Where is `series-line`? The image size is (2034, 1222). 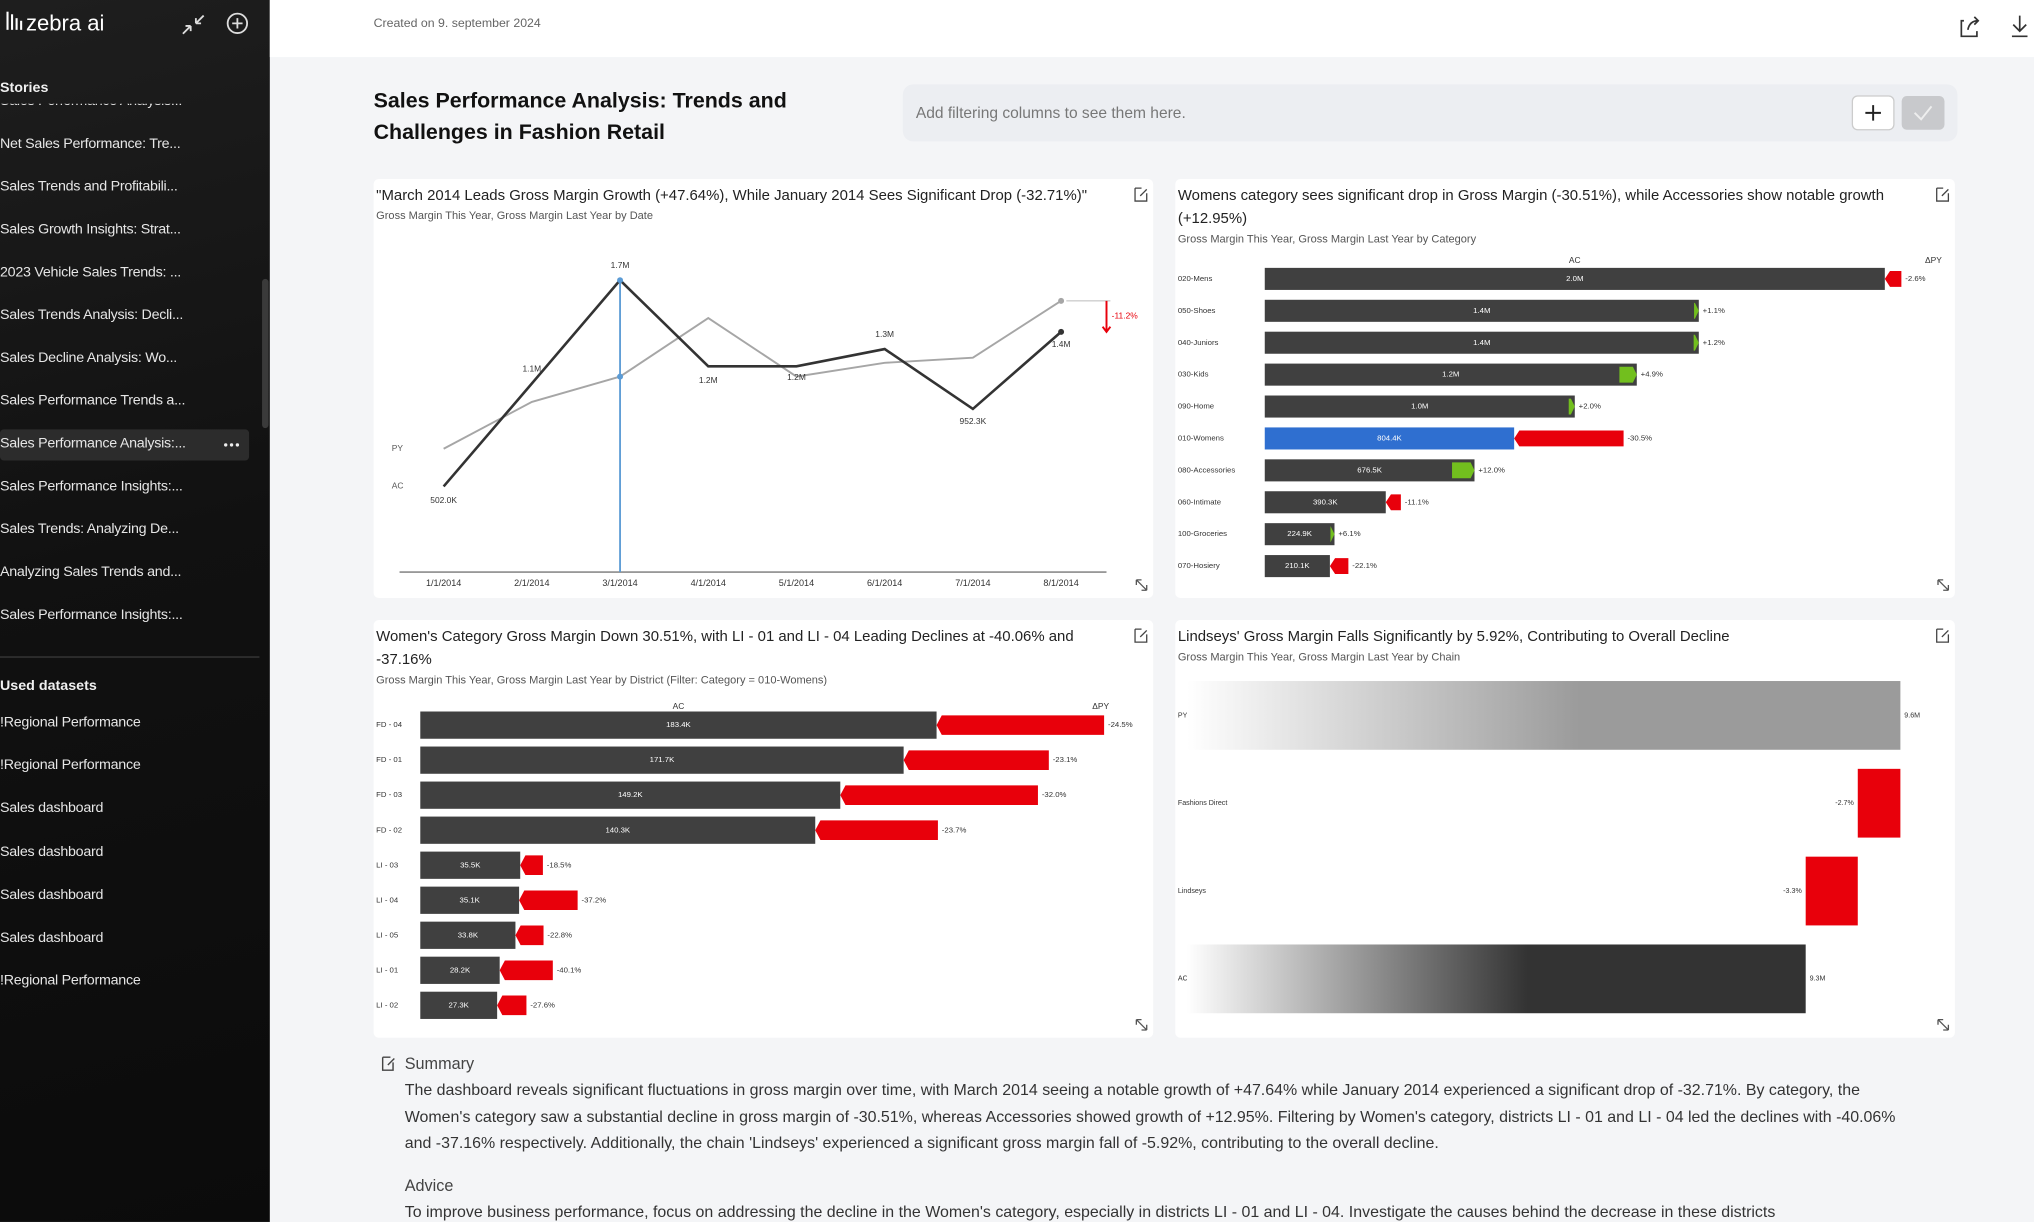
series-line is located at coordinates (752, 383).